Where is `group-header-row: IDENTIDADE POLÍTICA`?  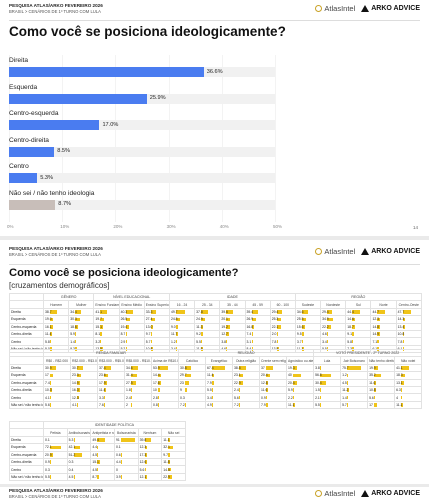
group-header-row: IDENTIDADE POLÍTICA is located at coordinates (98, 425).